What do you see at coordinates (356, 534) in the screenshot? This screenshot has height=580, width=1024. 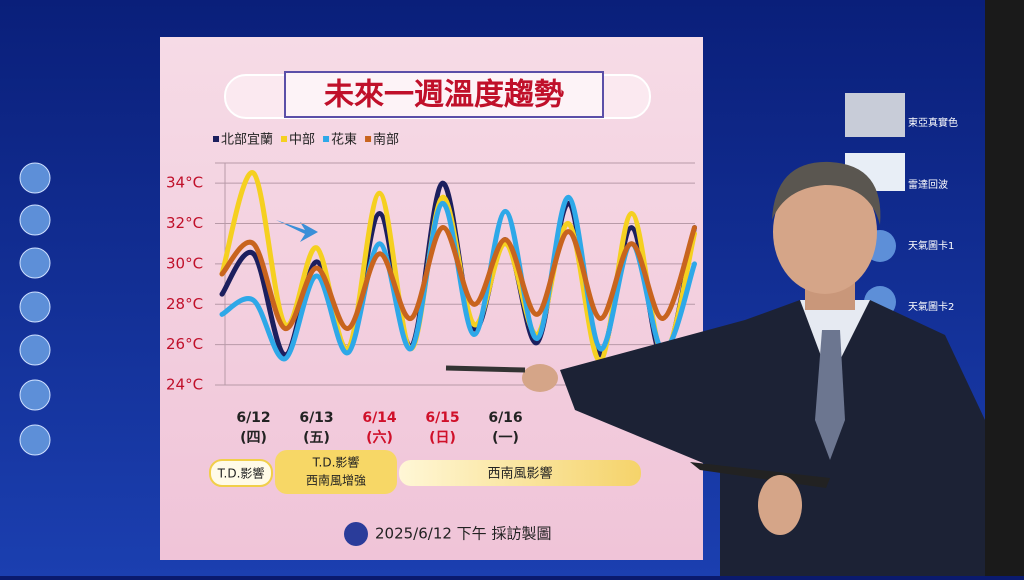 I see `logo` at bounding box center [356, 534].